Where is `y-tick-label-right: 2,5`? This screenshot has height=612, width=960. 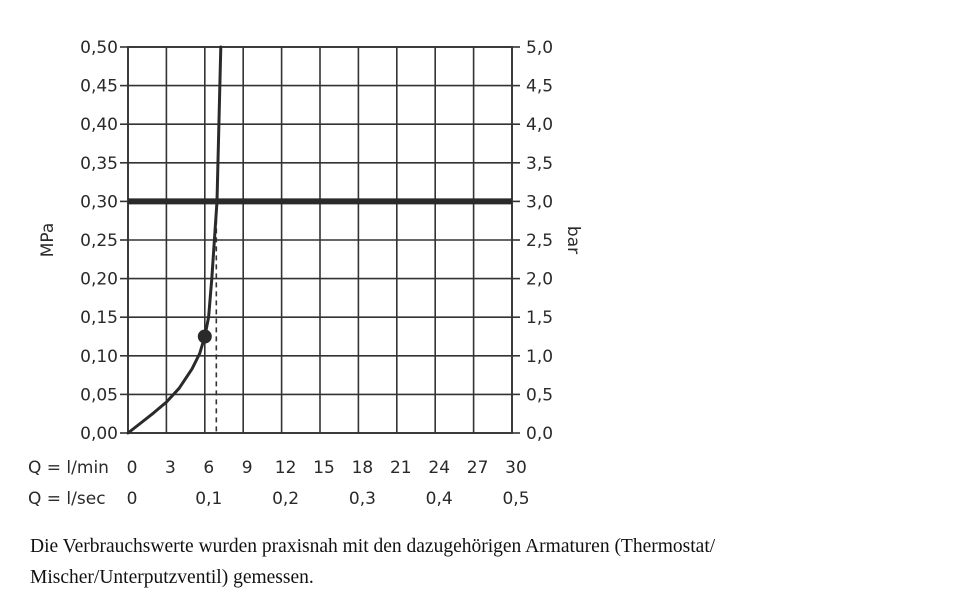 y-tick-label-right: 2,5 is located at coordinates (539, 241).